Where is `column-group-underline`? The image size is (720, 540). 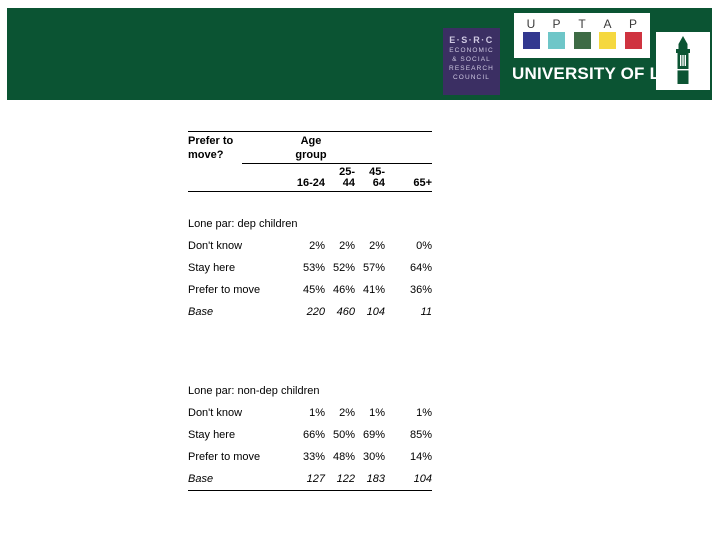 column-group-underline is located at coordinates (337, 163).